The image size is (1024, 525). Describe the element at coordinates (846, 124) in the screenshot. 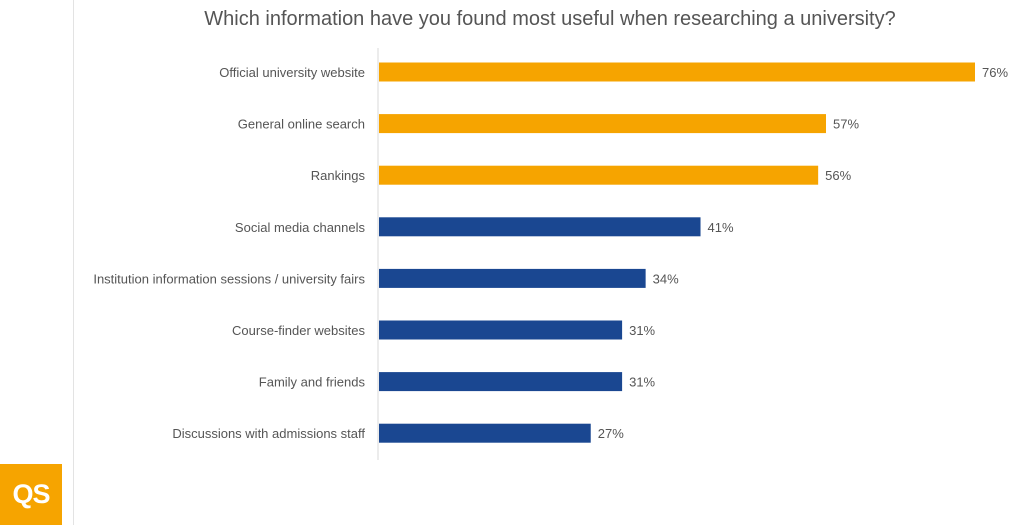

I see `value-label: 57%` at that location.